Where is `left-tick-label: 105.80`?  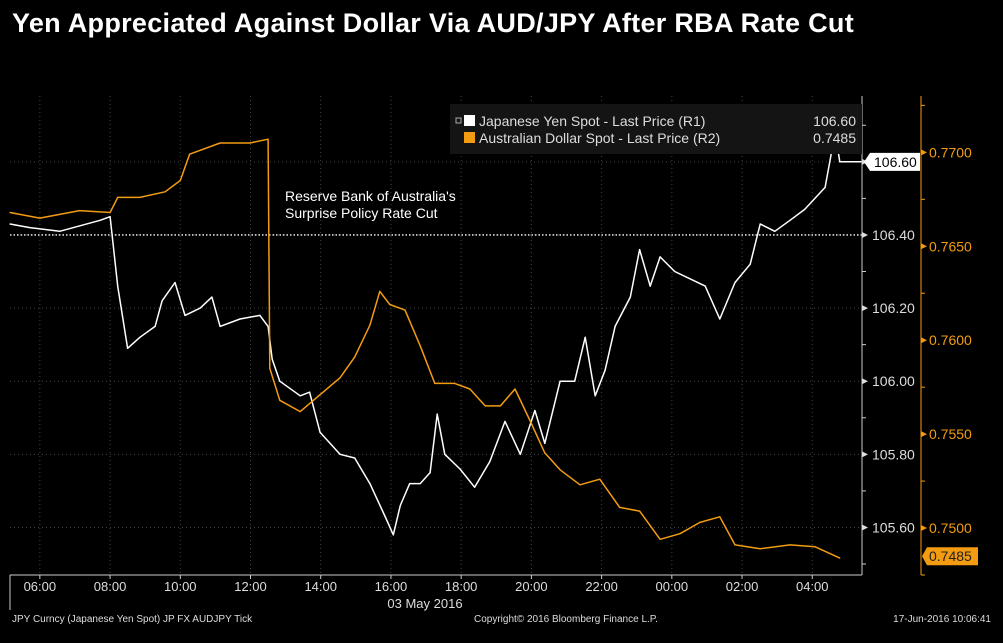
left-tick-label: 105.80 is located at coordinates (893, 454).